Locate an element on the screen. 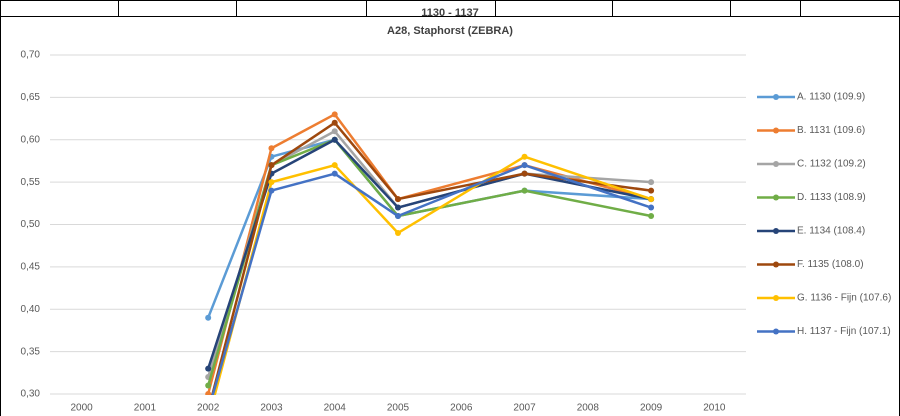 This screenshot has height=416, width=900. chart-title: 1130 - 1137 is located at coordinates (450, 13).